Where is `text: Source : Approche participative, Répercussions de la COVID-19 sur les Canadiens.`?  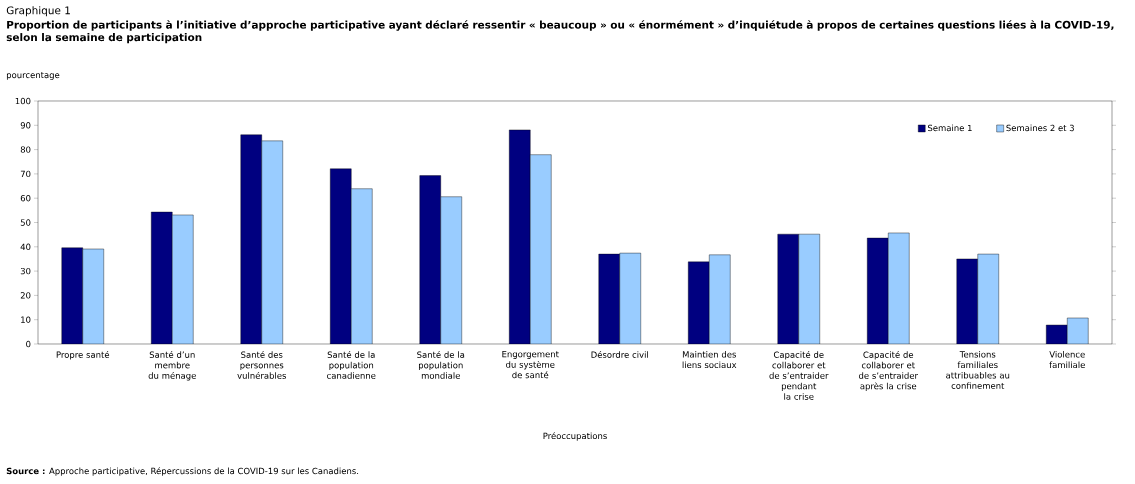 text: Source : Approche participative, Répercussions de la COVID-19 sur les Canadiens. is located at coordinates (182, 471).